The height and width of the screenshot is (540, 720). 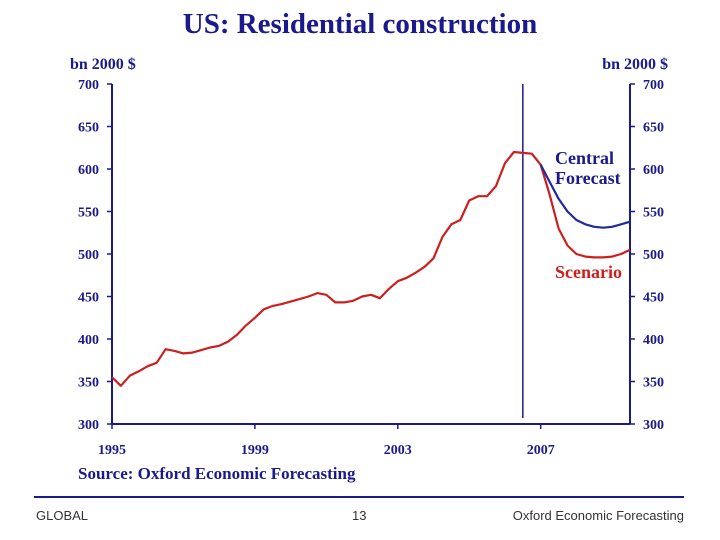 I want to click on y-tick-label-right: 300, so click(x=653, y=425).